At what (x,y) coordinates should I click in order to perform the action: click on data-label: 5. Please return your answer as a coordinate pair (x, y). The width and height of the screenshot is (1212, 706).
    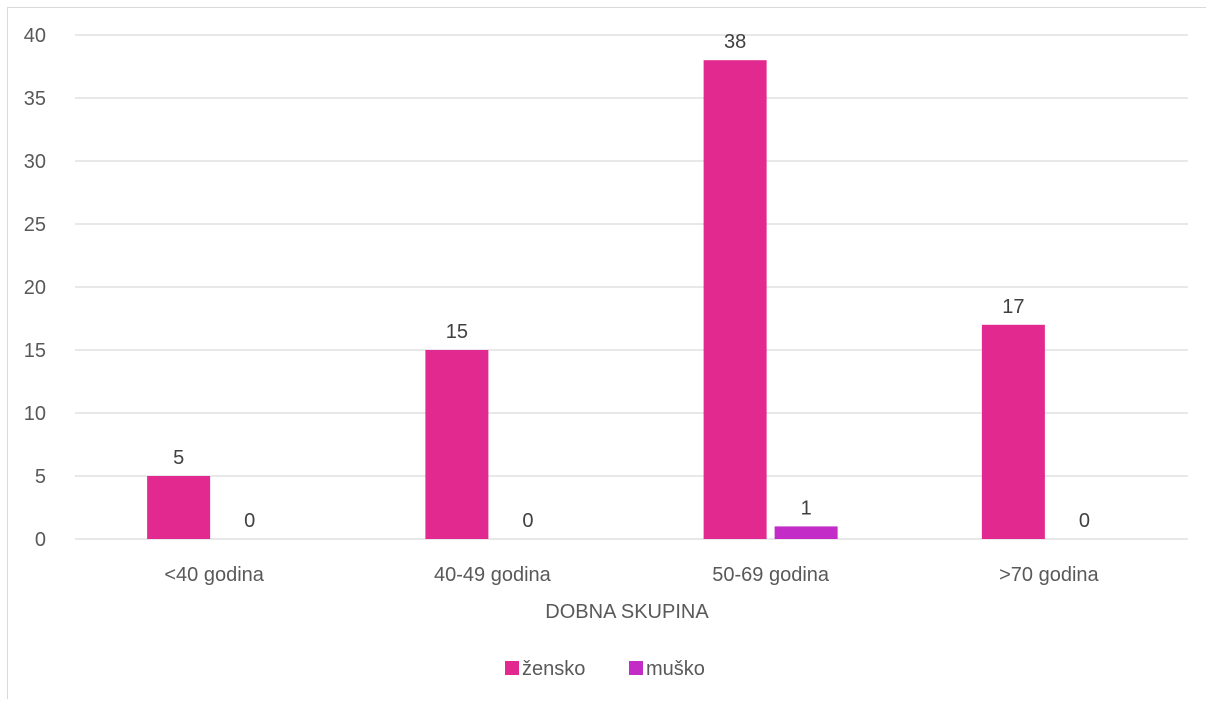
    Looking at the image, I should click on (178, 458).